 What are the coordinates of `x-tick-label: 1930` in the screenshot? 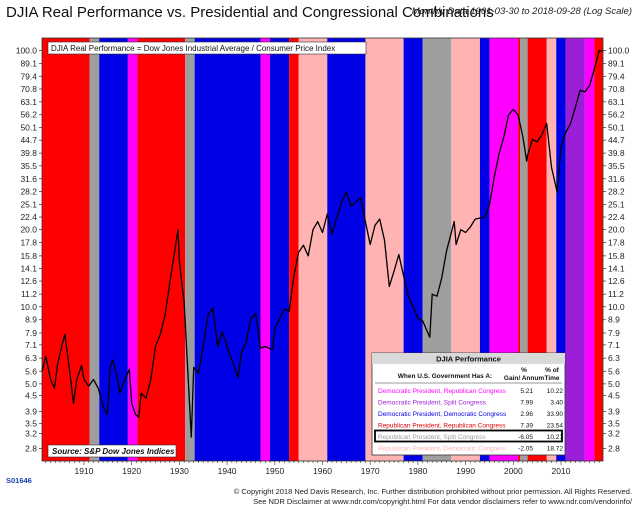 It's located at (179, 471).